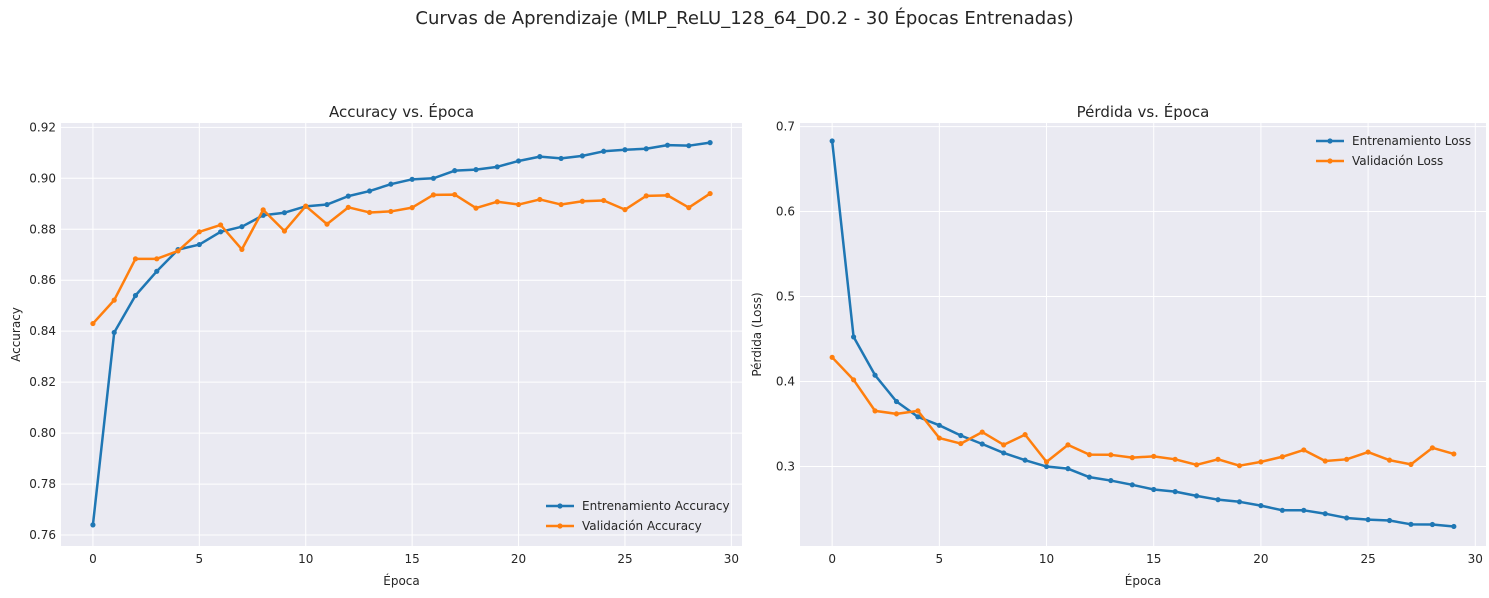 This screenshot has width=1489, height=598. What do you see at coordinates (560, 506) in the screenshot?
I see `legend-marker` at bounding box center [560, 506].